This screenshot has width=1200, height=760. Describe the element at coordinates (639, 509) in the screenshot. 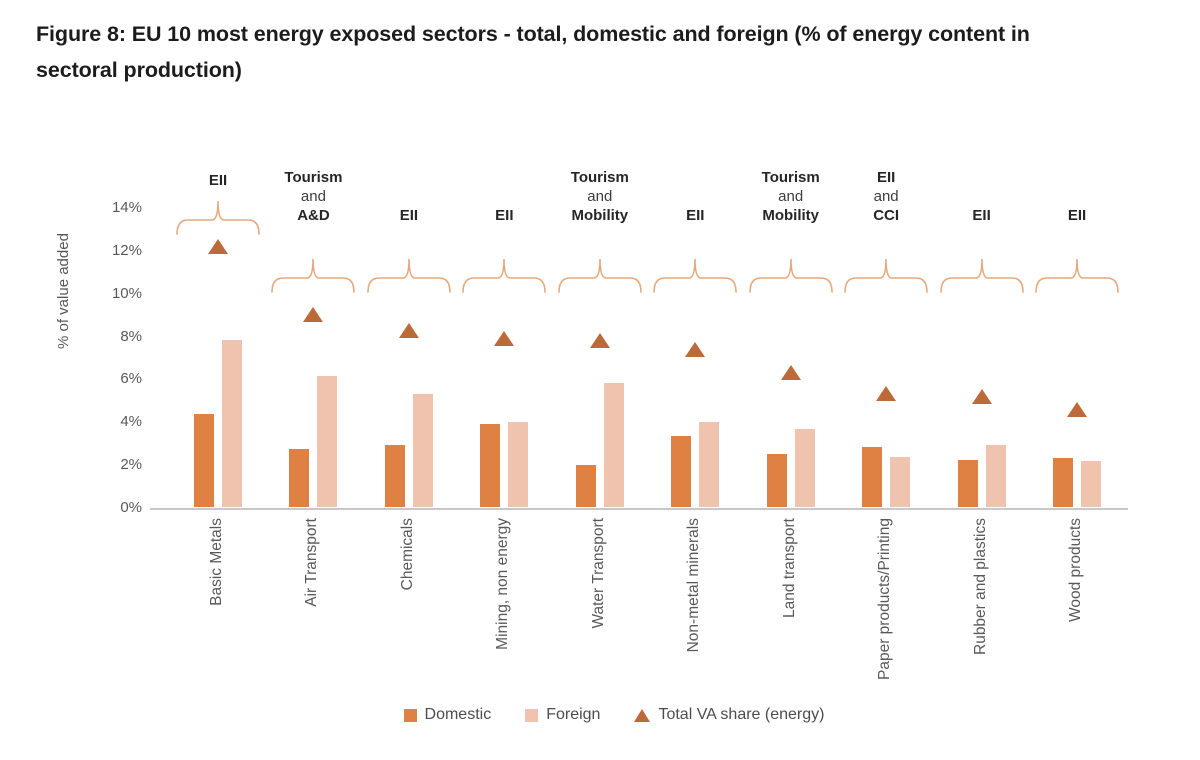

I see `x-axis-line` at that location.